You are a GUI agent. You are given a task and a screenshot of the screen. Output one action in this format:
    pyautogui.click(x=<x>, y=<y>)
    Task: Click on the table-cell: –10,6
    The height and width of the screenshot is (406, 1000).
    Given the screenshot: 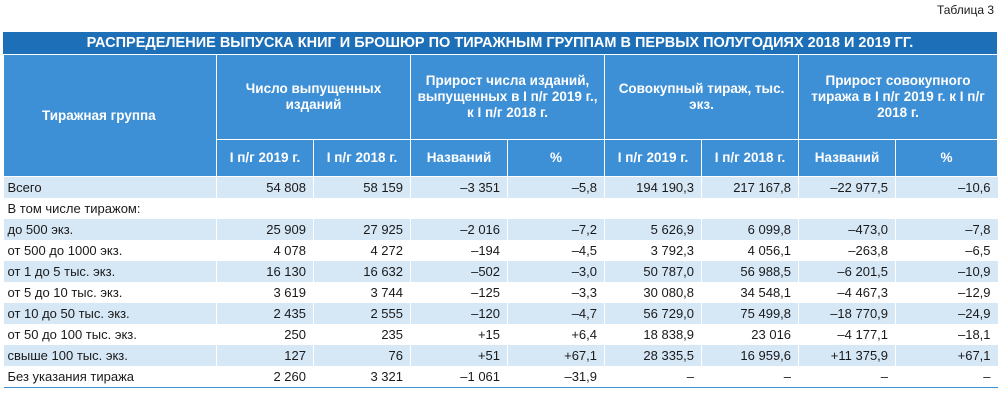 What is the action you would take?
    pyautogui.click(x=946, y=187)
    